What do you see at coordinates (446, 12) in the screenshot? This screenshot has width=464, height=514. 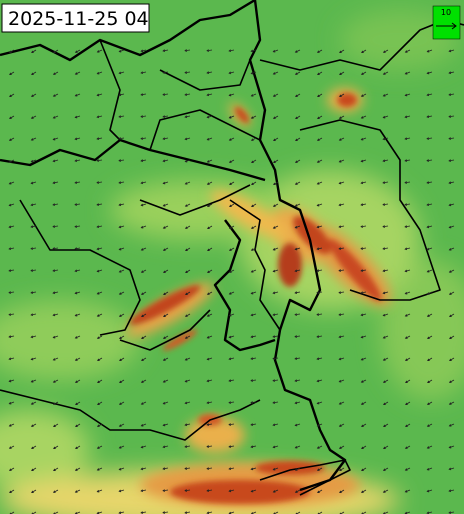 I see `legend-label: 10` at bounding box center [446, 12].